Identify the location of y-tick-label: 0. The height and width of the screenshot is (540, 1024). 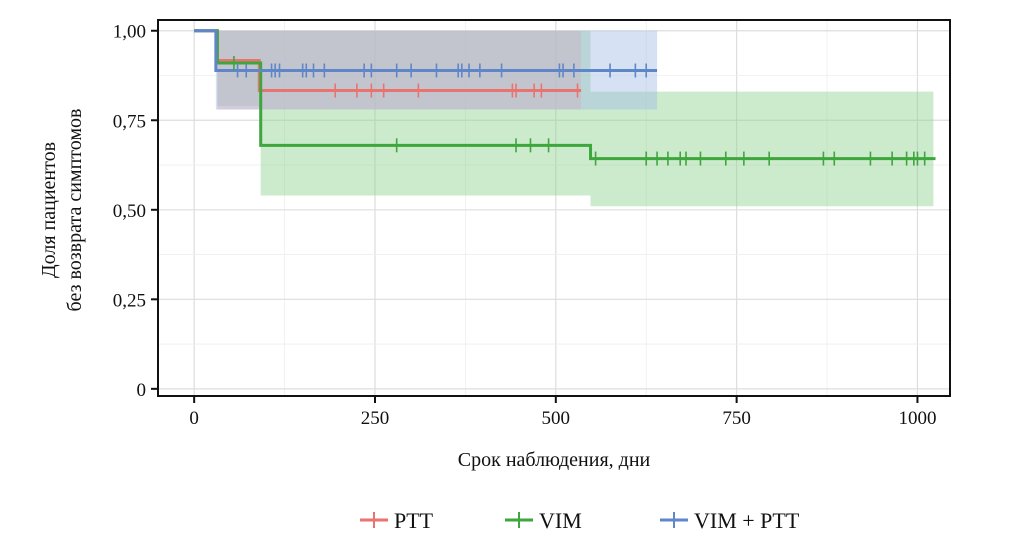
(142, 390).